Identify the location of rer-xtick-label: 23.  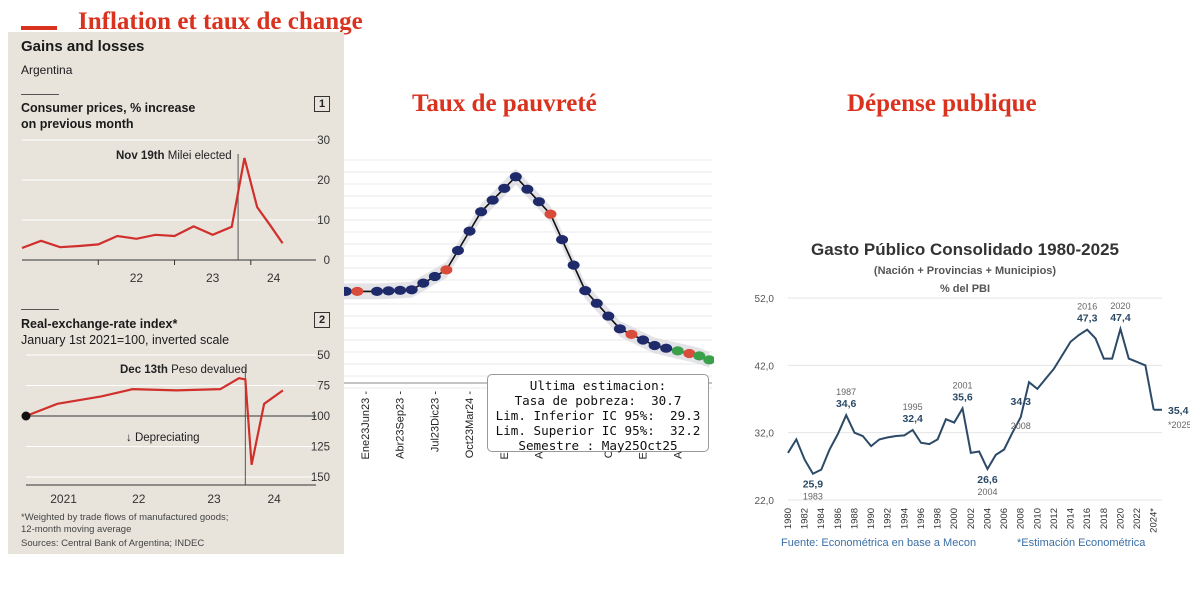
(214, 498).